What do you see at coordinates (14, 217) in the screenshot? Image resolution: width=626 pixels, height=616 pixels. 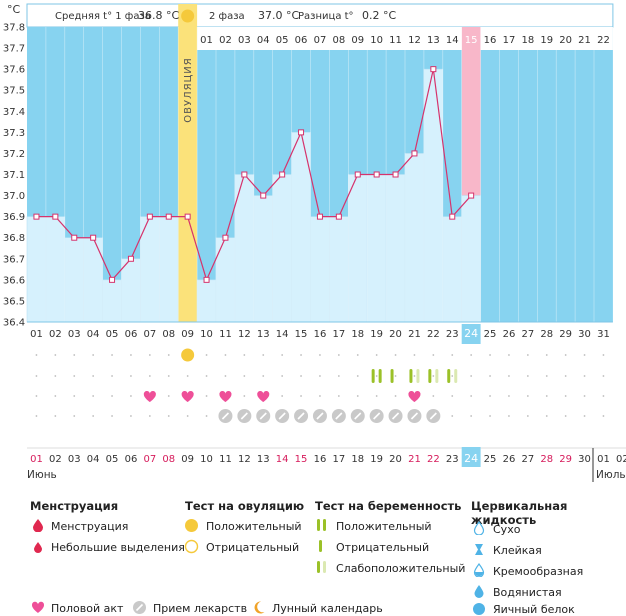 I see `y-tick-label: 36.9` at bounding box center [14, 217].